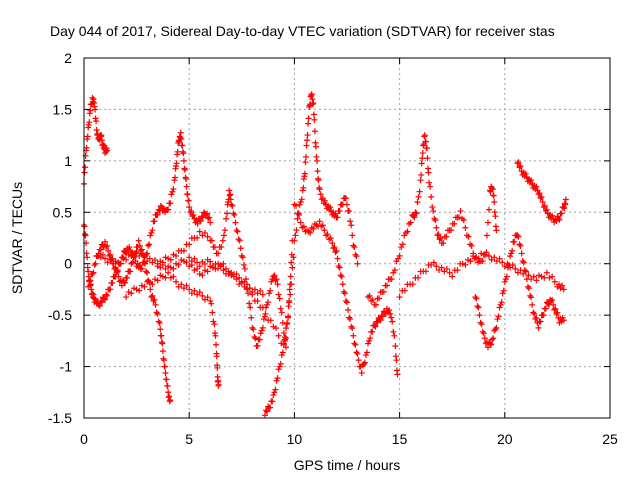 The image size is (640, 480). I want to click on y-axis-label: SDTVAR / TECUs, so click(17, 238).